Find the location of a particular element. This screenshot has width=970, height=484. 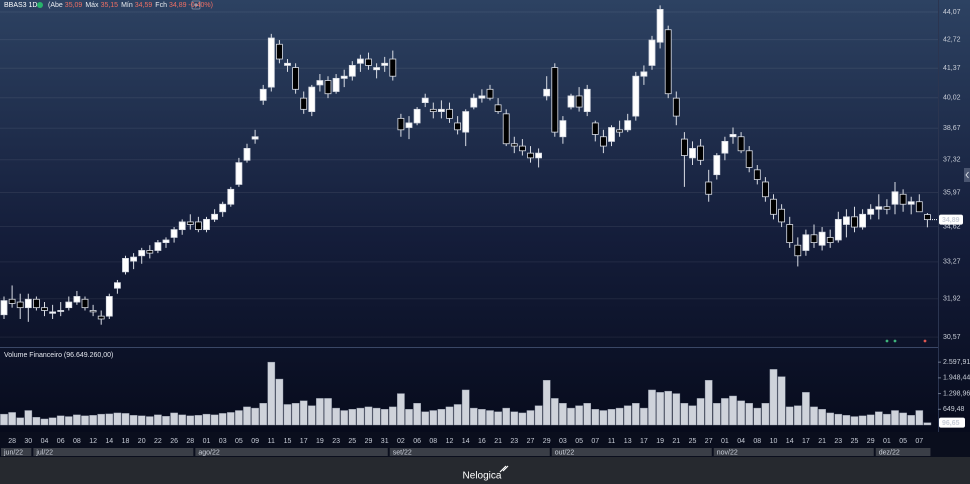

quote-label: Fch is located at coordinates (161, 5).